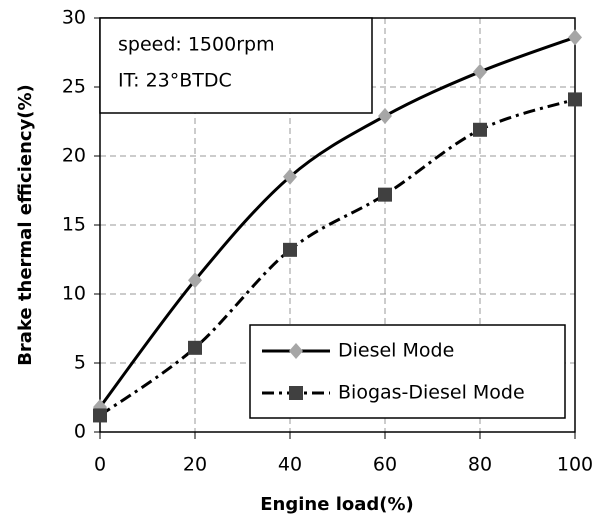 This screenshot has width=595, height=523. Describe the element at coordinates (100, 465) in the screenshot. I see `x-tick-label: 0` at that location.